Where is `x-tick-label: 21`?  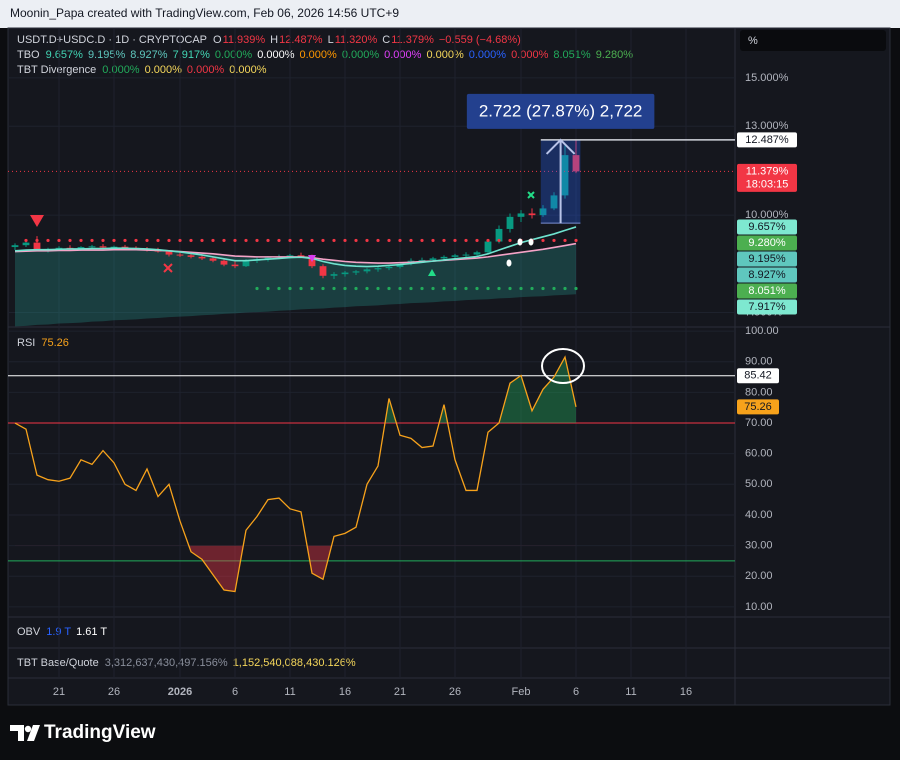
x-tick-label: 21 is located at coordinates (400, 692).